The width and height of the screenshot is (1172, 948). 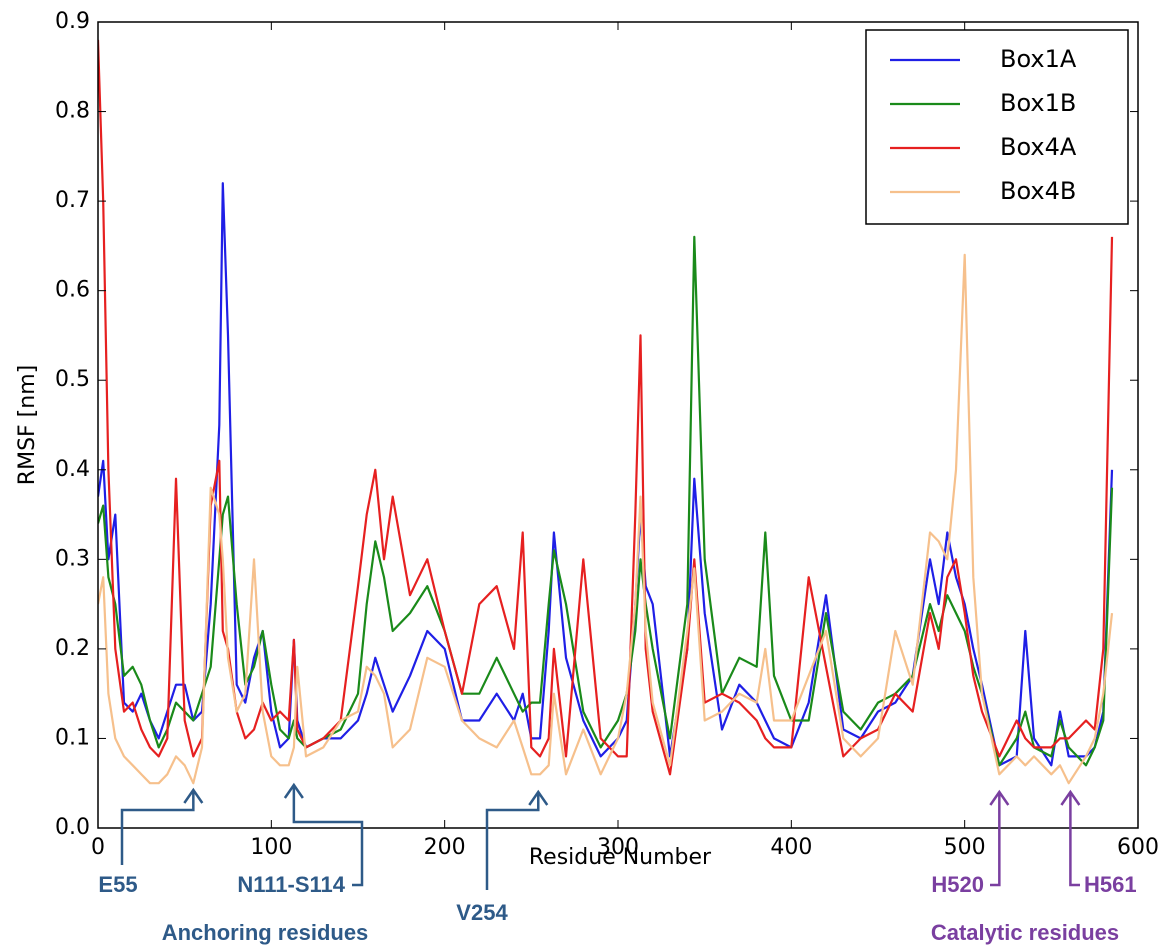 What do you see at coordinates (72, 200) in the screenshot?
I see `y-tick-label: 0.7` at bounding box center [72, 200].